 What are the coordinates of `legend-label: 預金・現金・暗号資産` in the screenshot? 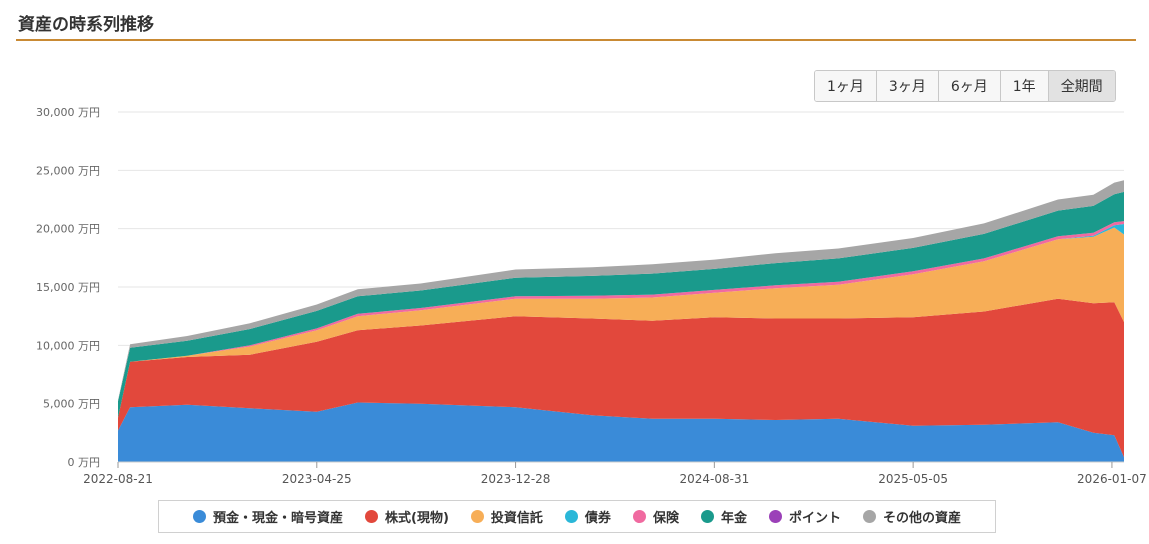 It's located at (278, 518).